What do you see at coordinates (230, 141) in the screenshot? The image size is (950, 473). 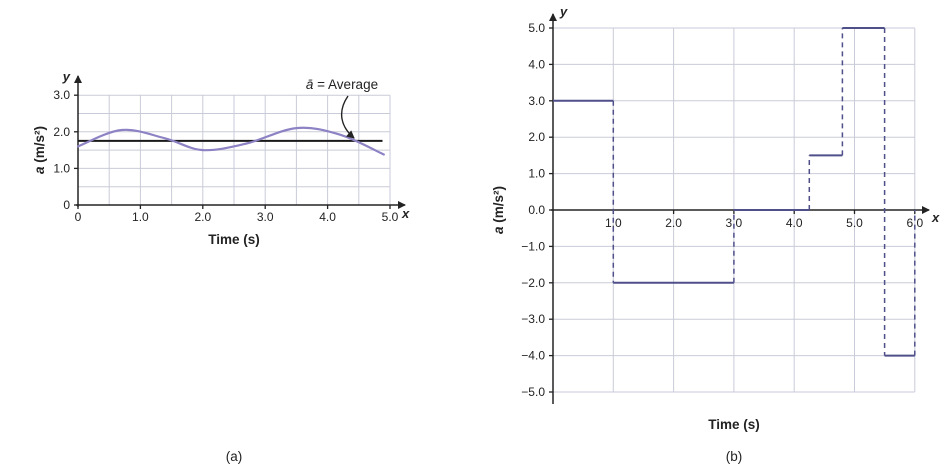 I see `acceleration-curve` at bounding box center [230, 141].